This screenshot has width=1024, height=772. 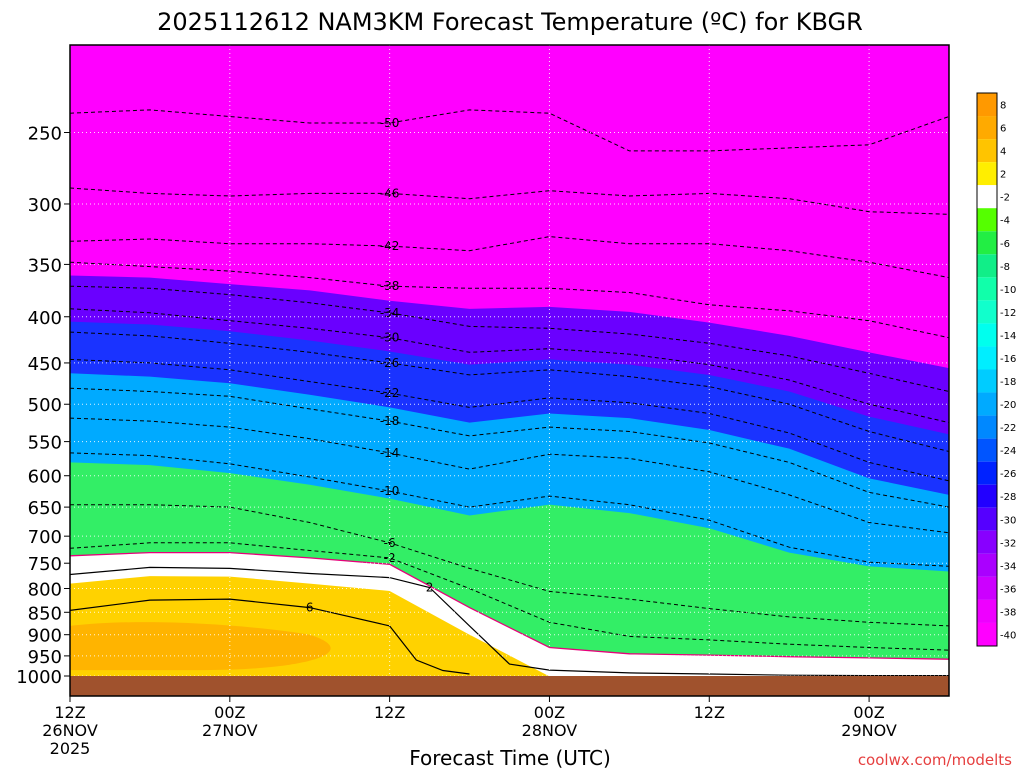 I want to click on isotherm-label: -50, so click(x=390, y=123).